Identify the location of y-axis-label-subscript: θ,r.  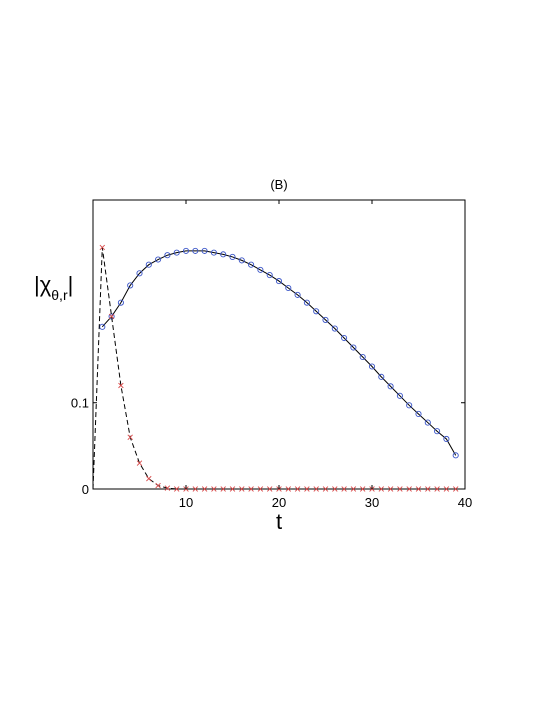
(59, 295).